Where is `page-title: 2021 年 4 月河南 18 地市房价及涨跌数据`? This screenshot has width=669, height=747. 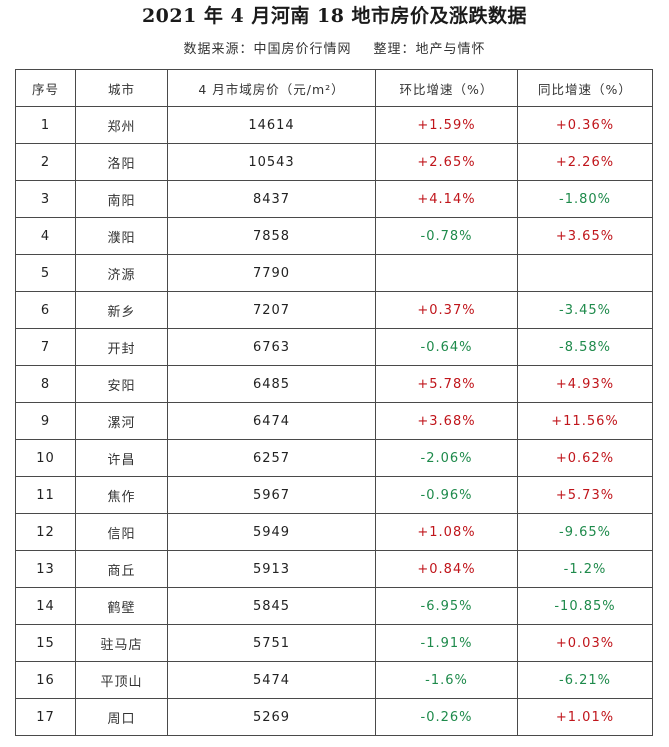
page-title: 2021 年 4 月河南 18 地市房价及涨跌数据 is located at coordinates (334, 16).